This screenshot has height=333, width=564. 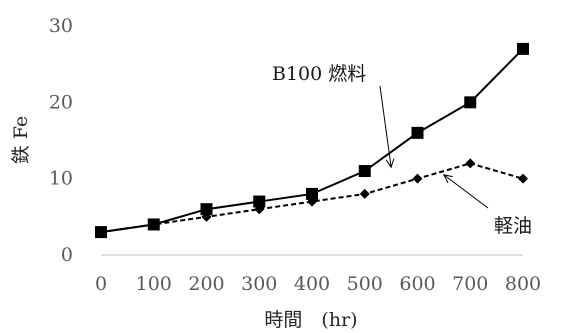 I want to click on x-axis-label: 時間 (hr), so click(x=310, y=320).